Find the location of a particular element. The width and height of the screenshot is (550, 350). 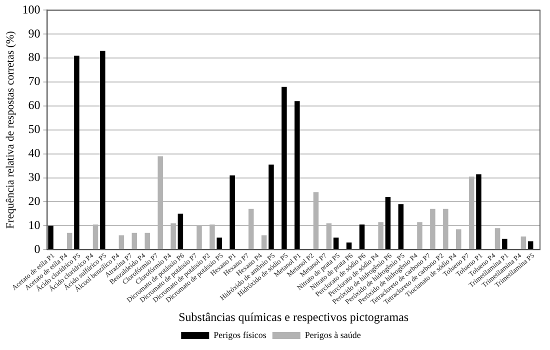

y-tick-label: 50 is located at coordinates (34, 129).